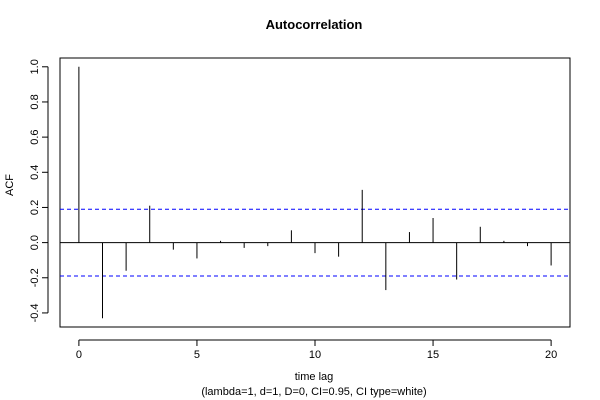 The image size is (600, 400). Describe the element at coordinates (35, 136) in the screenshot. I see `y-tick-label: 0.6` at that location.